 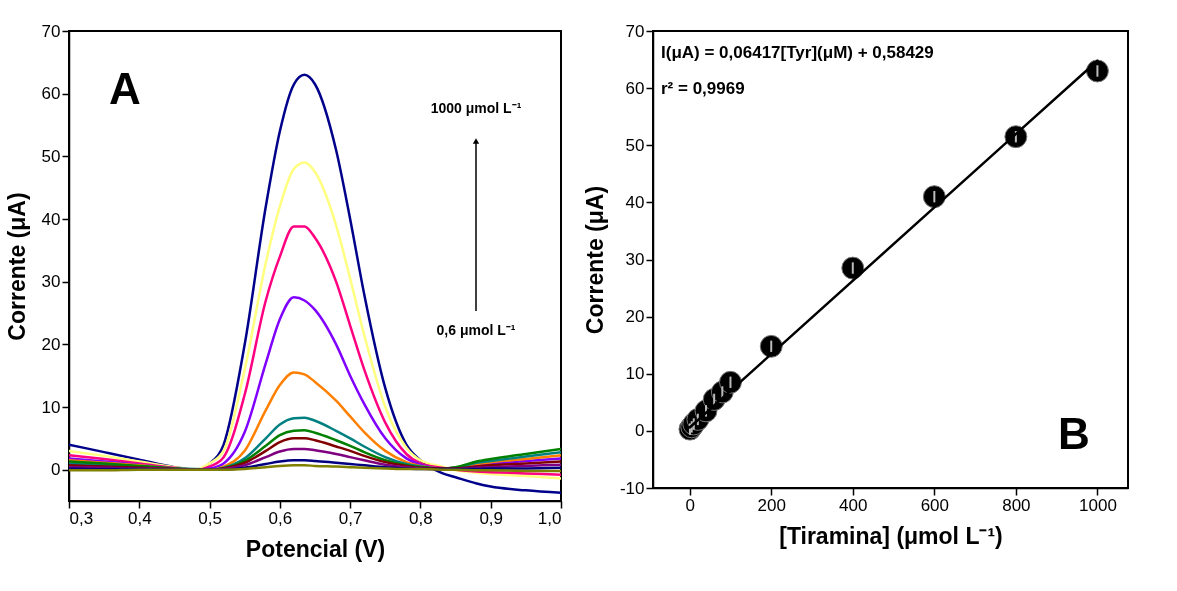 I want to click on x-axis-title: Potencial (V), so click(x=315, y=548).